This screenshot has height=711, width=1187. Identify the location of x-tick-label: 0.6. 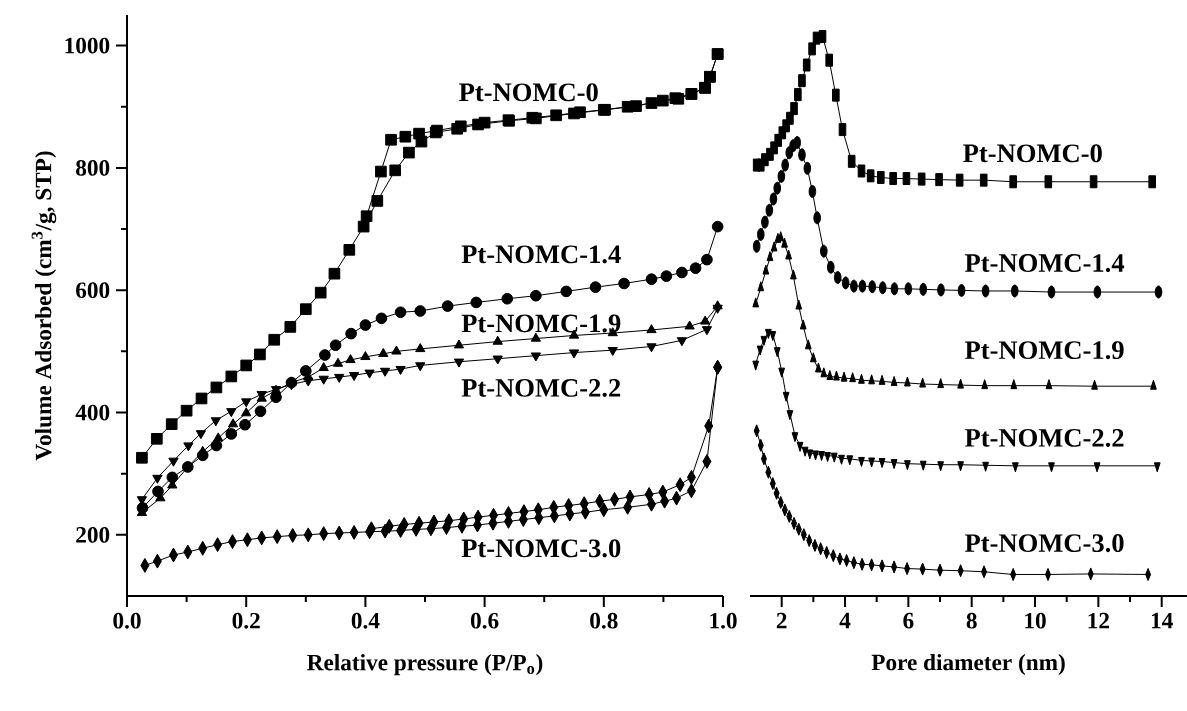
(484, 620).